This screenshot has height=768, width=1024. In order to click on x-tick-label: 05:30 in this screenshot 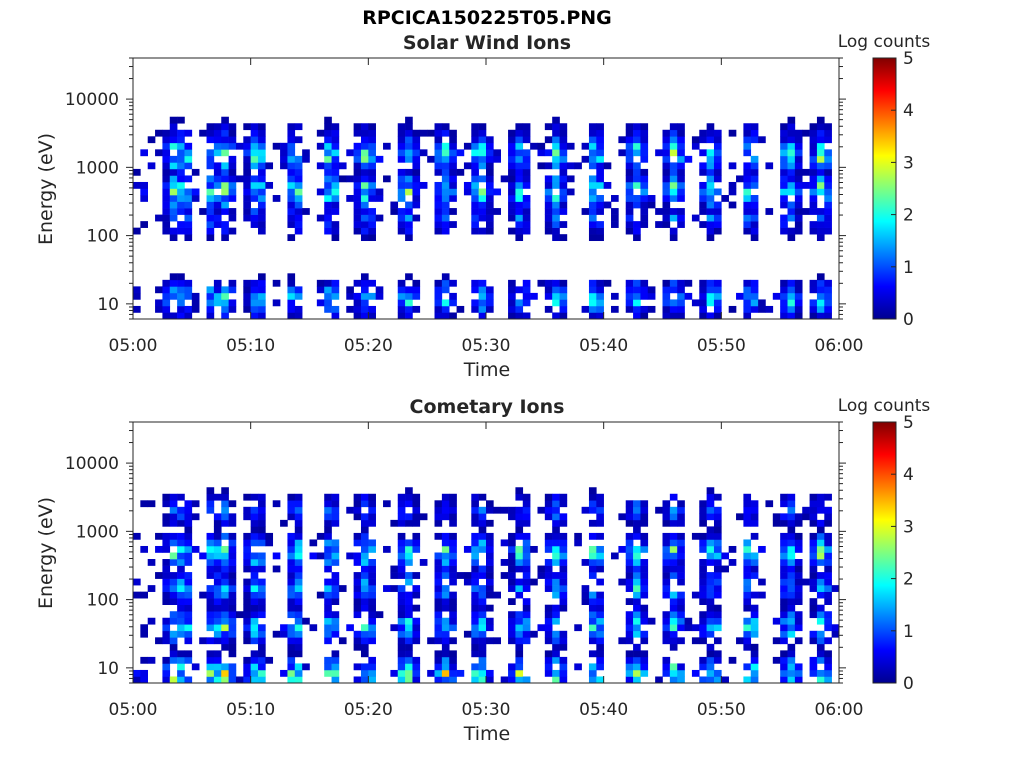, I will do `click(486, 346)`.